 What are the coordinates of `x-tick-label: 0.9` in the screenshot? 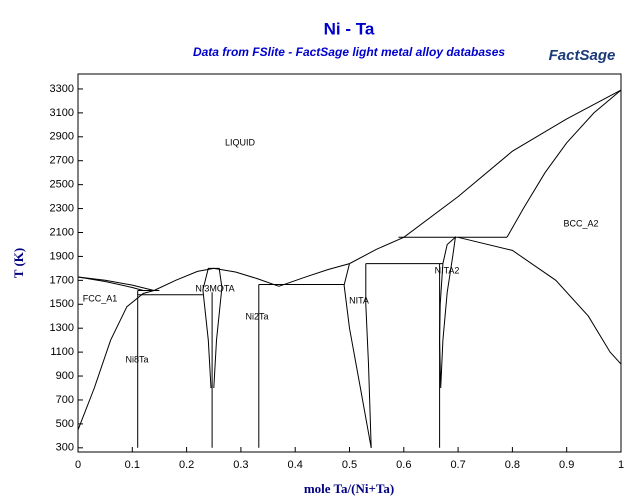 It's located at (566, 465).